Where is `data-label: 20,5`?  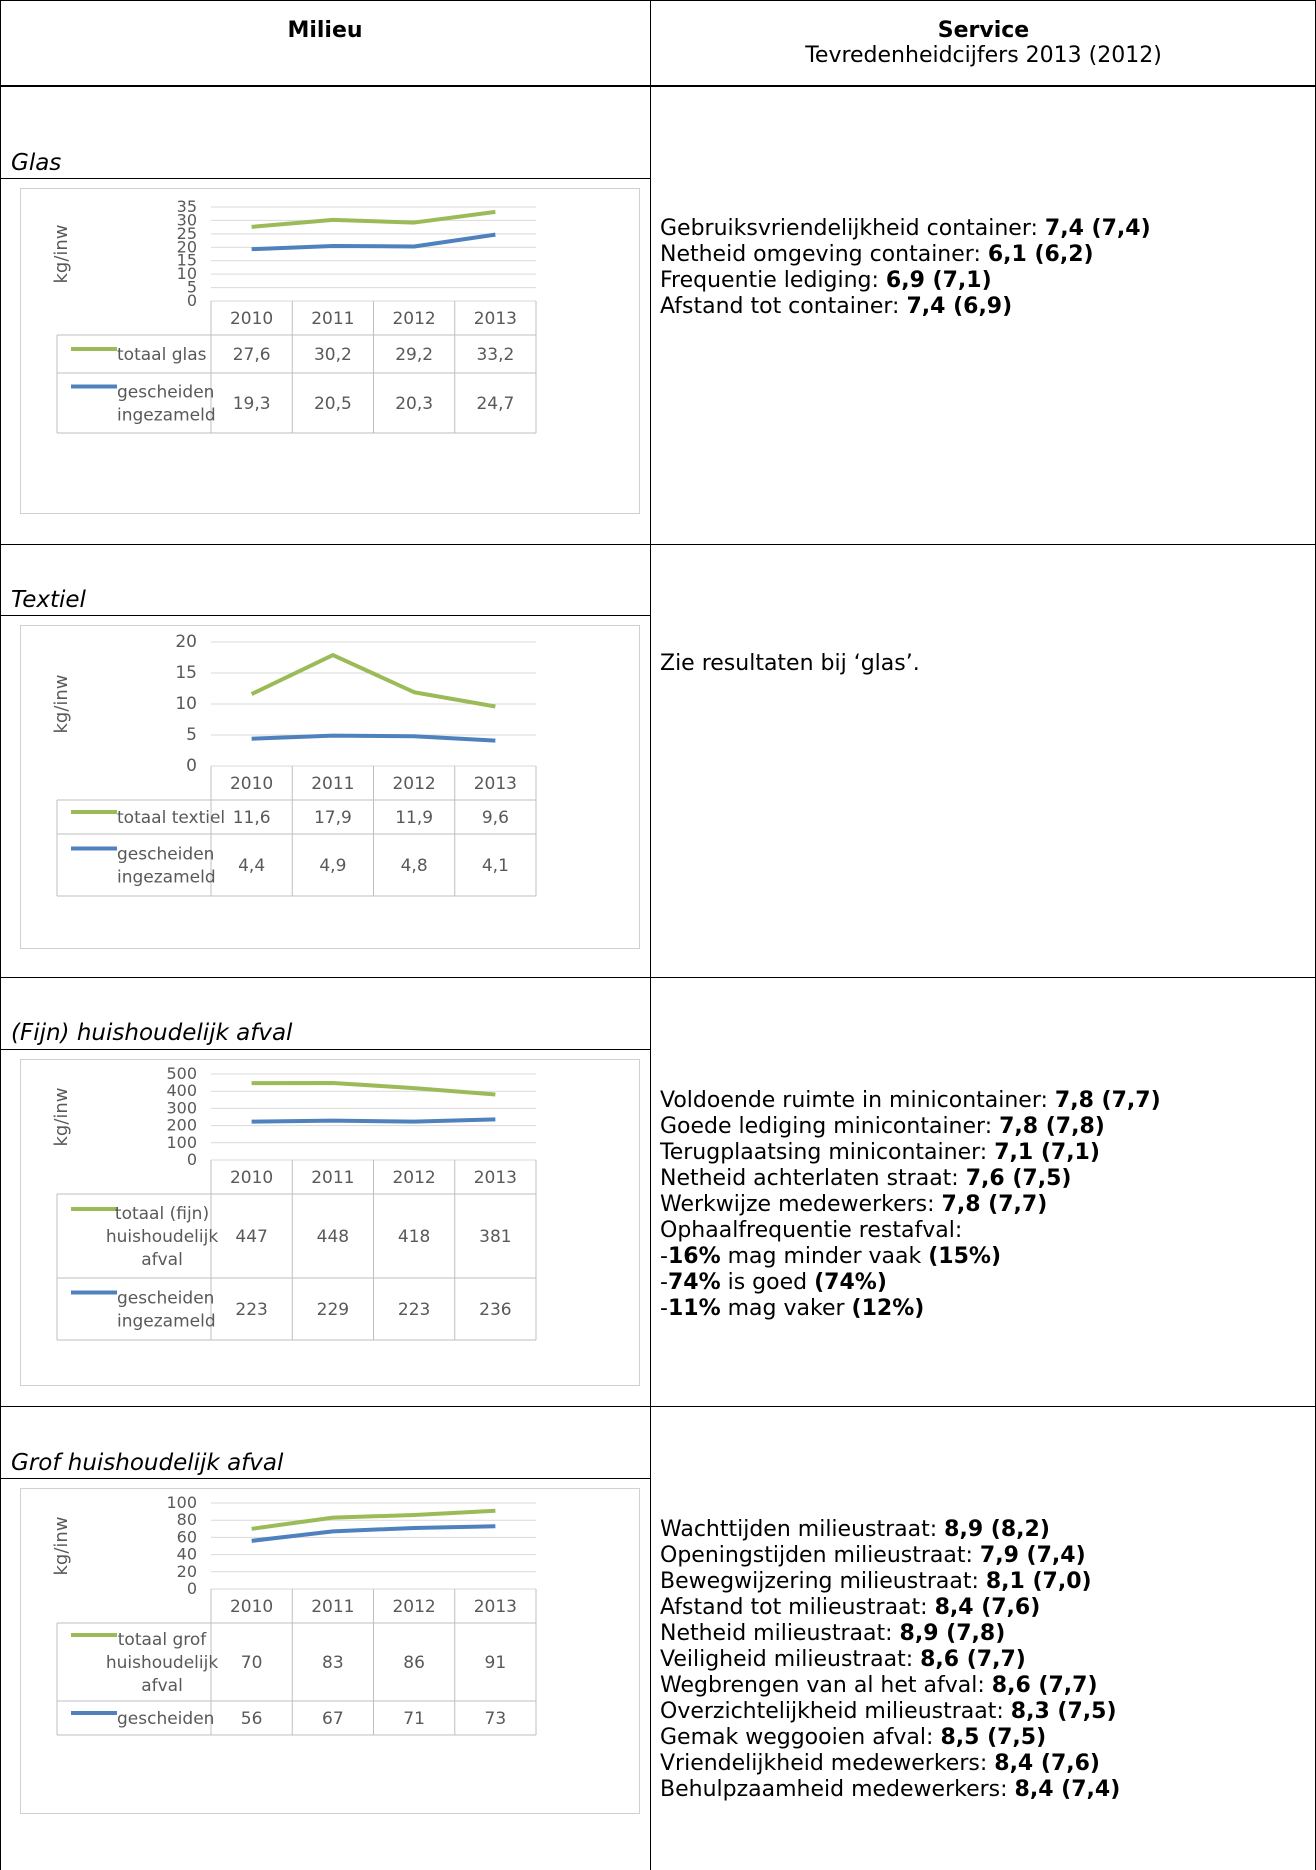
data-label: 20,5 is located at coordinates (333, 404).